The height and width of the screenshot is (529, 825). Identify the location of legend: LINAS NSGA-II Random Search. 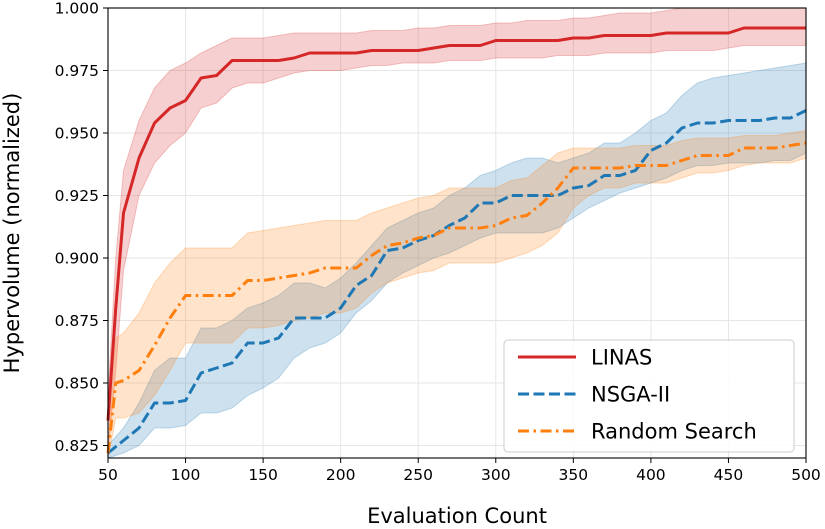
(649, 396).